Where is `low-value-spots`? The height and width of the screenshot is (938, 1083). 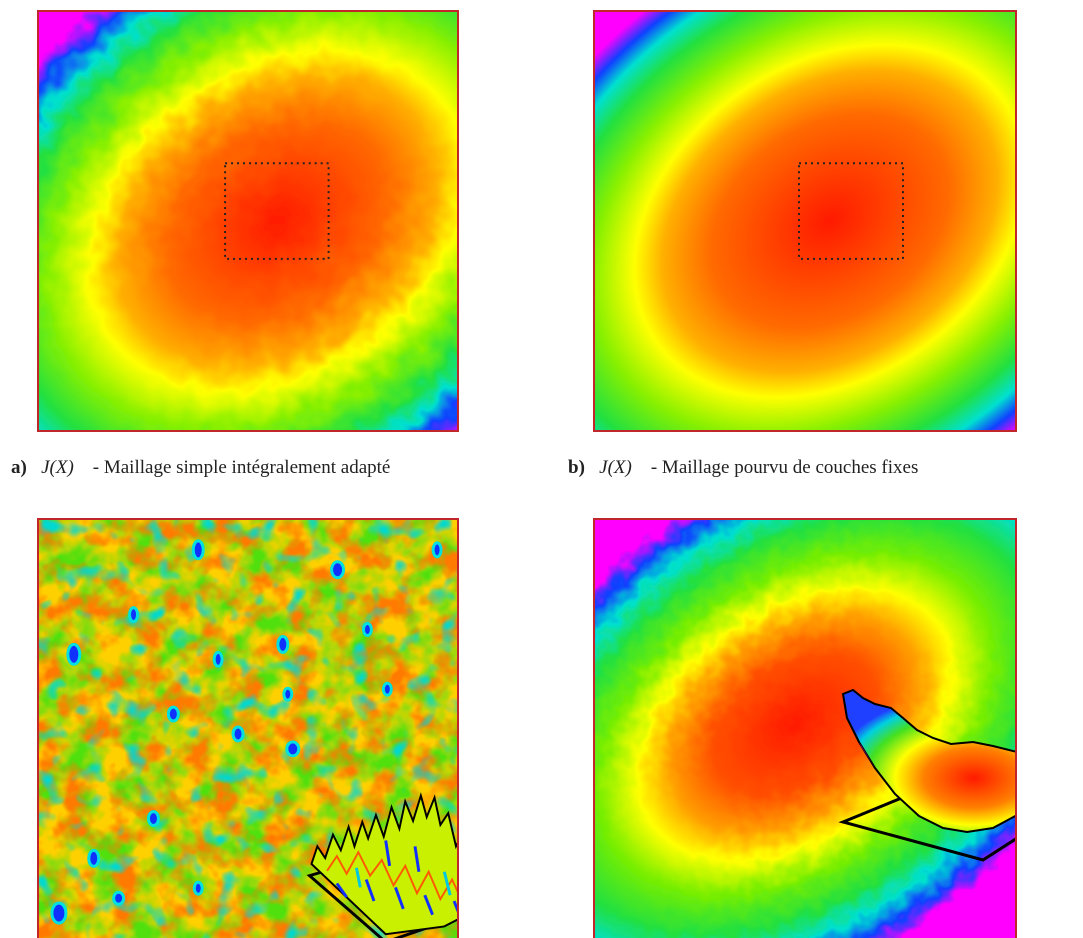 low-value-spots is located at coordinates (246, 732).